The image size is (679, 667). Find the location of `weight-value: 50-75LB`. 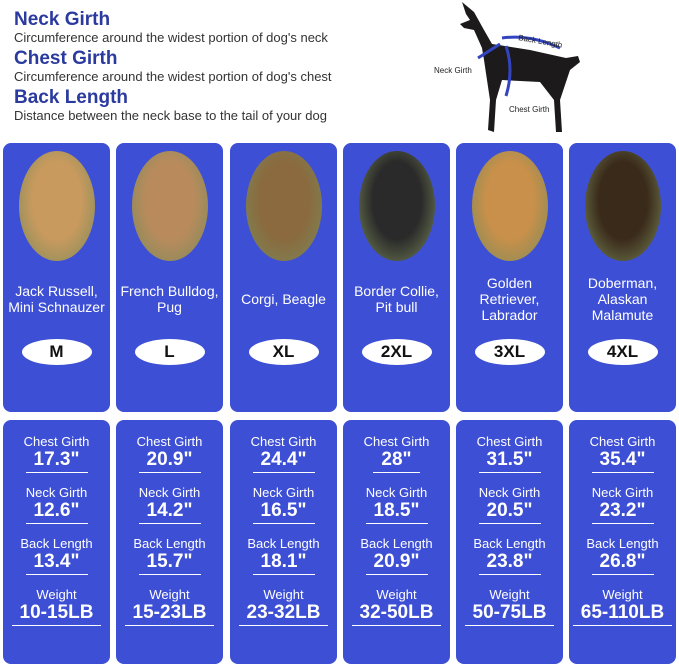

weight-value: 50-75LB is located at coordinates (509, 614).